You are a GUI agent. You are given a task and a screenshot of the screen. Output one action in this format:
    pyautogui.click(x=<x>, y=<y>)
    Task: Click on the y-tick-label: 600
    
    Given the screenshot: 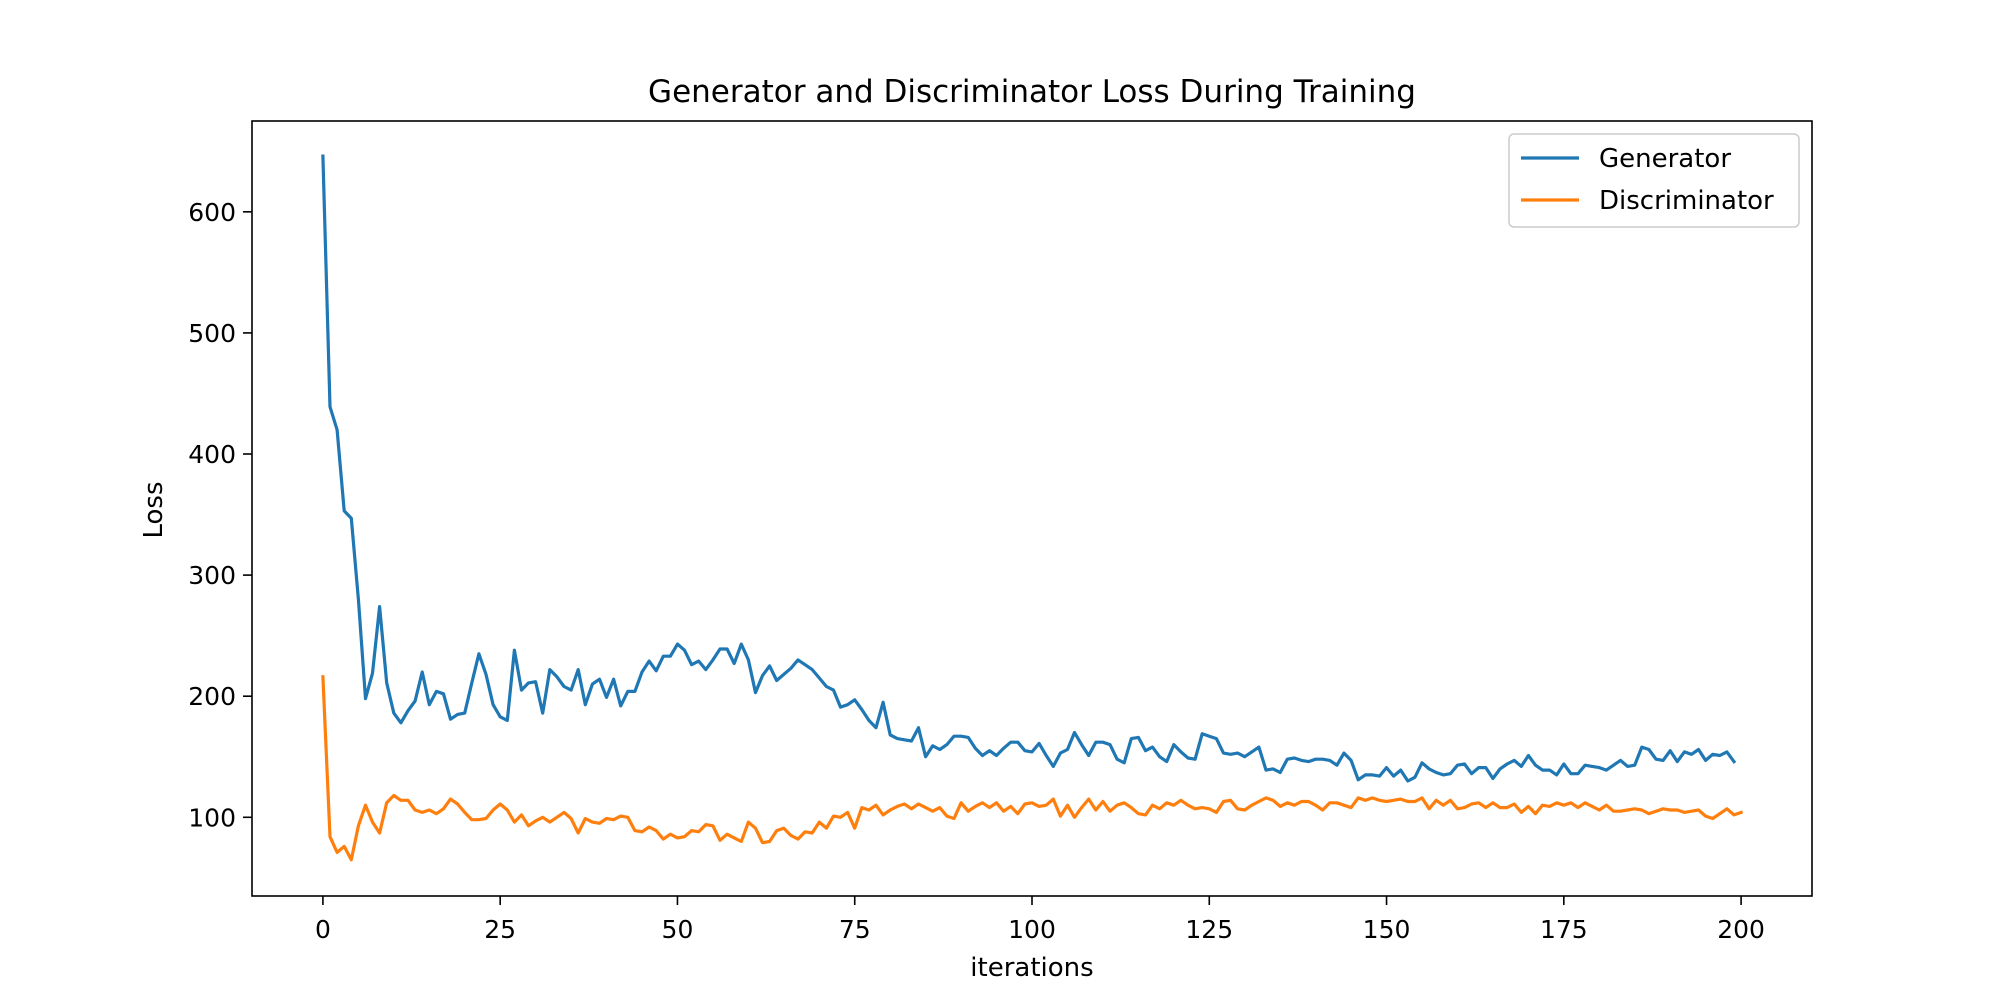 What is the action you would take?
    pyautogui.click(x=212, y=212)
    